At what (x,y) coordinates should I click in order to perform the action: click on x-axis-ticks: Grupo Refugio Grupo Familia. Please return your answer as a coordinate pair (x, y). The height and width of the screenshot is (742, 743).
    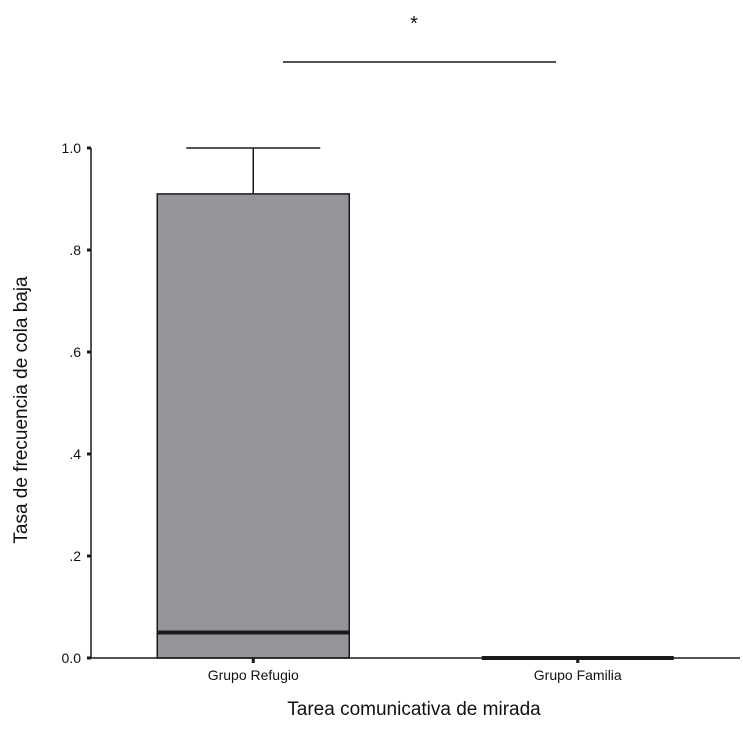
    Looking at the image, I should click on (415, 670).